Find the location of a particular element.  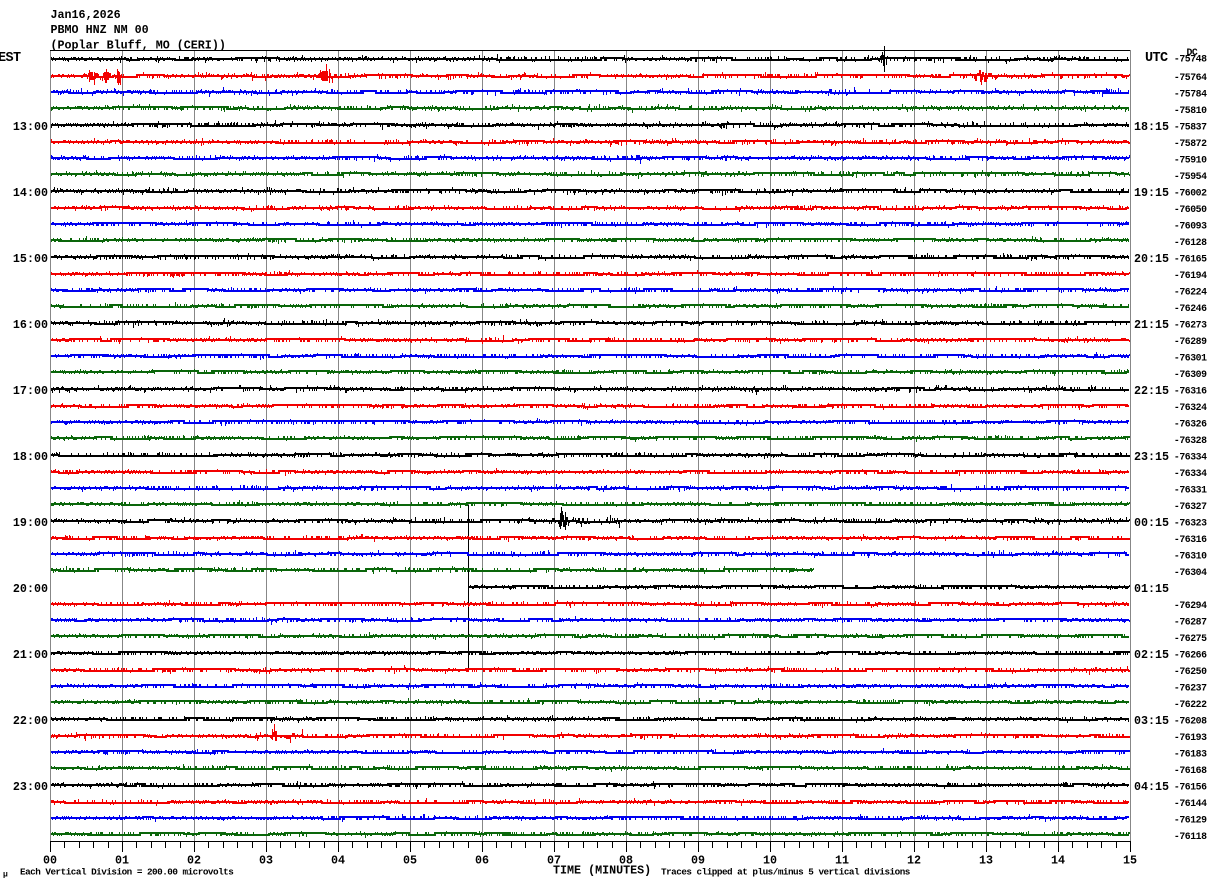

svg-text: -76183 is located at coordinates (1190, 754).